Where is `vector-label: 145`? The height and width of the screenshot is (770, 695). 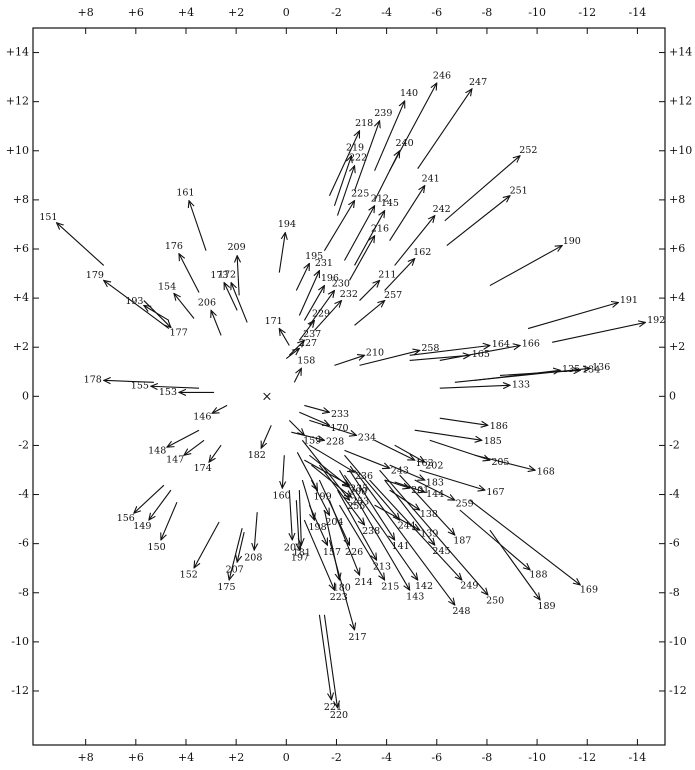
vector-label: 145 is located at coordinates (390, 203).